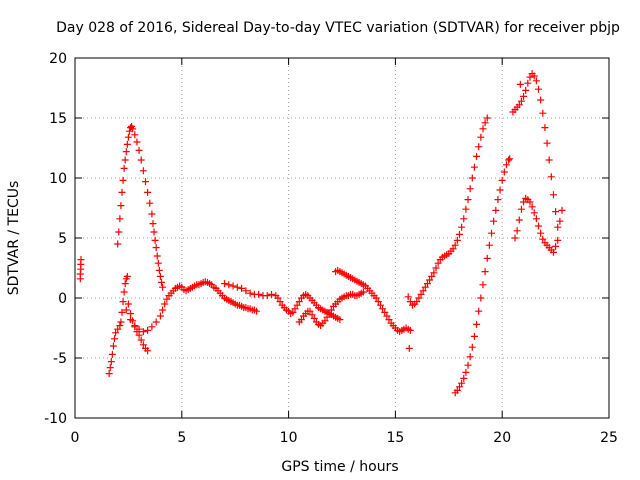 This screenshot has width=640, height=480. Describe the element at coordinates (58, 119) in the screenshot. I see `y-tick-label: 15` at that location.